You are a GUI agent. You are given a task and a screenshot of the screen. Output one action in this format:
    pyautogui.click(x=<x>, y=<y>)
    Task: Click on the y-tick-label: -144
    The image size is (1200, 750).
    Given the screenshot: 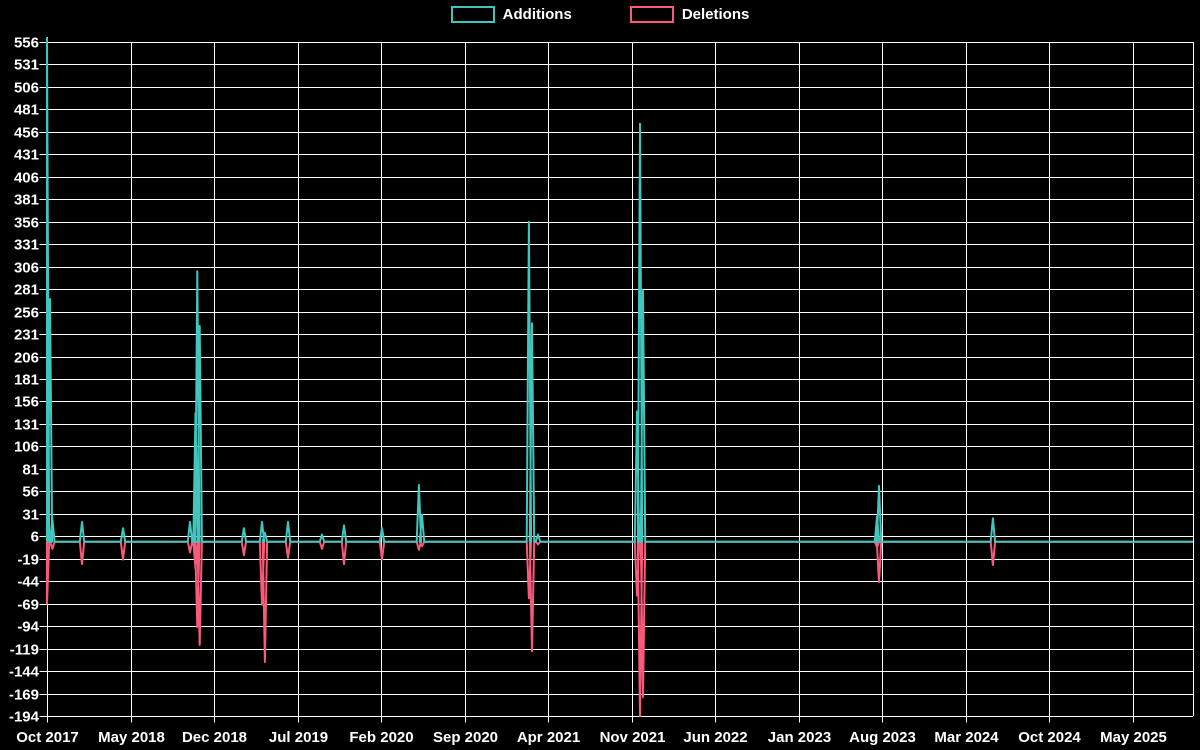 What is the action you would take?
    pyautogui.click(x=24, y=672)
    